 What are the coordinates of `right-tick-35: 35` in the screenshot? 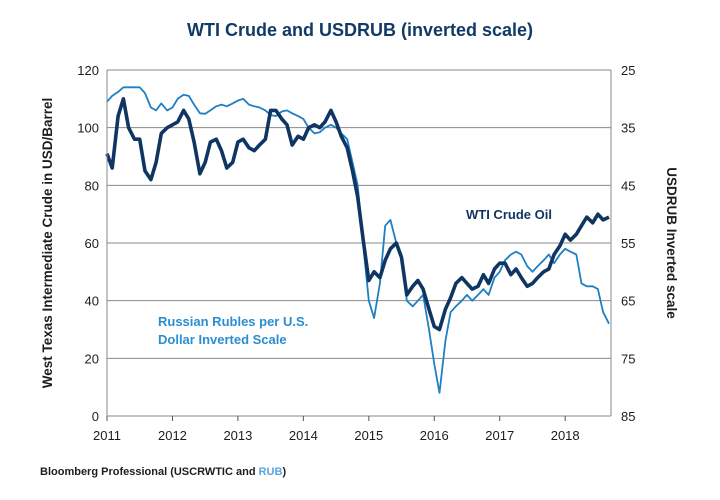 It's located at (628, 128).